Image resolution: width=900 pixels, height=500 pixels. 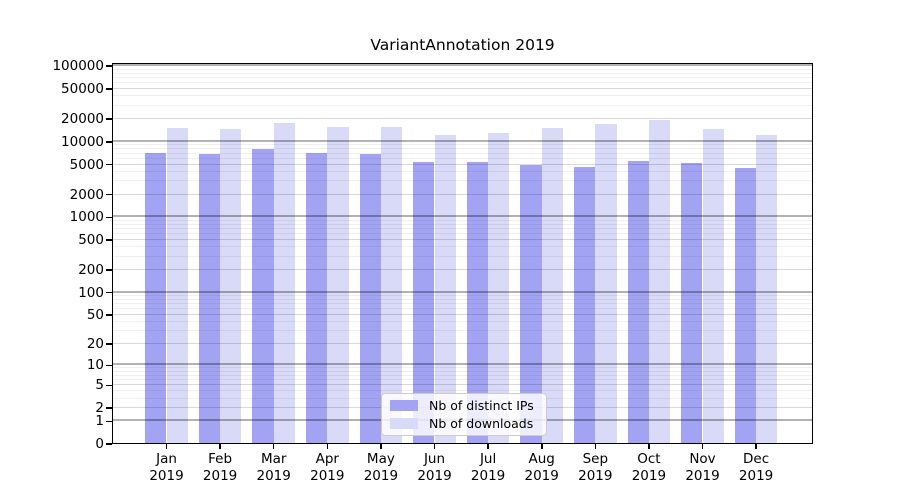 I want to click on bar-downloads-apr, so click(x=338, y=285).